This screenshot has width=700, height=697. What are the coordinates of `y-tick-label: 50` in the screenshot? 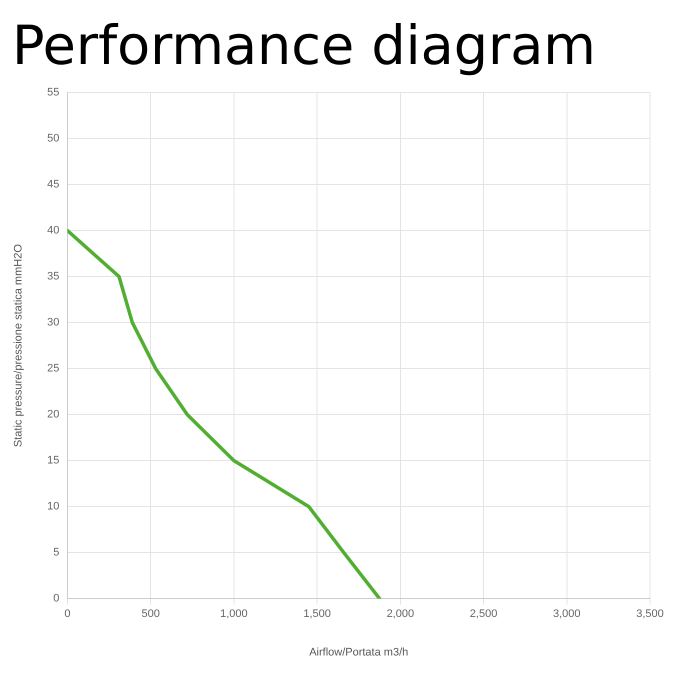 It's located at (53, 138).